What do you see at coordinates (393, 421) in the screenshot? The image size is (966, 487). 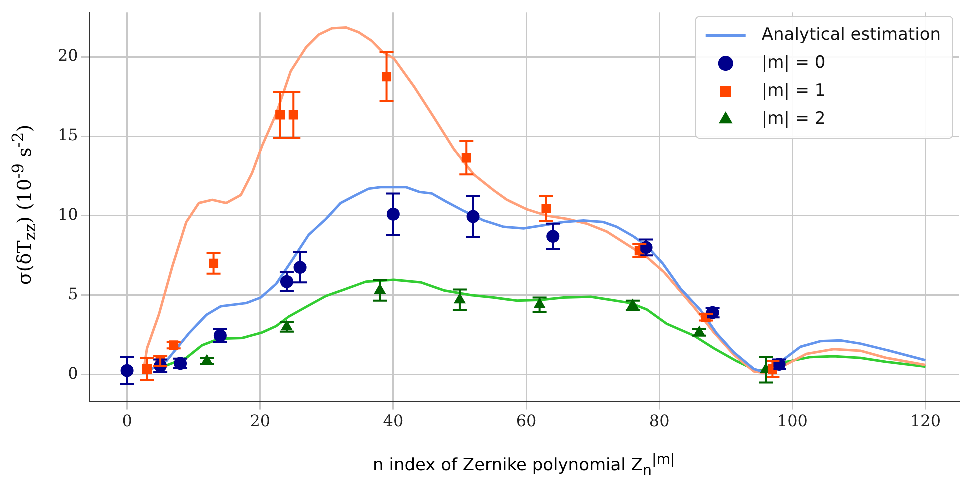 I see `x-tick-label: 40` at bounding box center [393, 421].